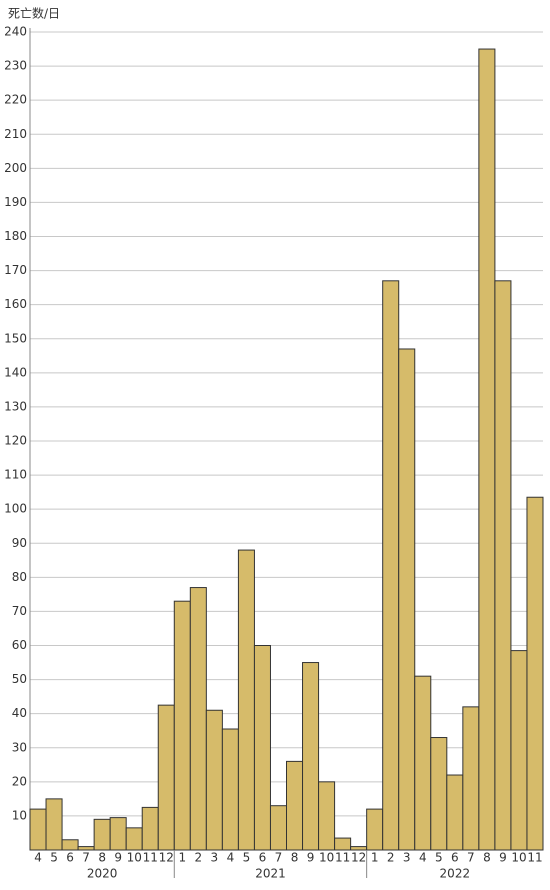 The image size is (550, 890). I want to click on y-tick-label: 30, so click(19, 747).